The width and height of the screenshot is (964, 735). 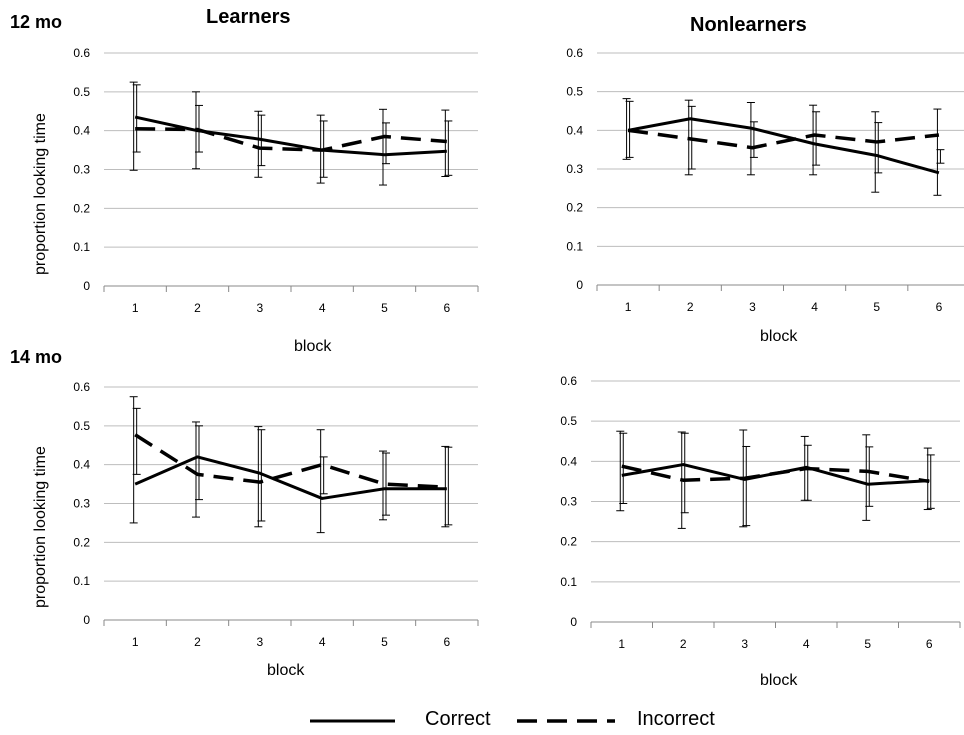 I want to click on row-label-14mo: 14 mo, so click(x=36, y=357).